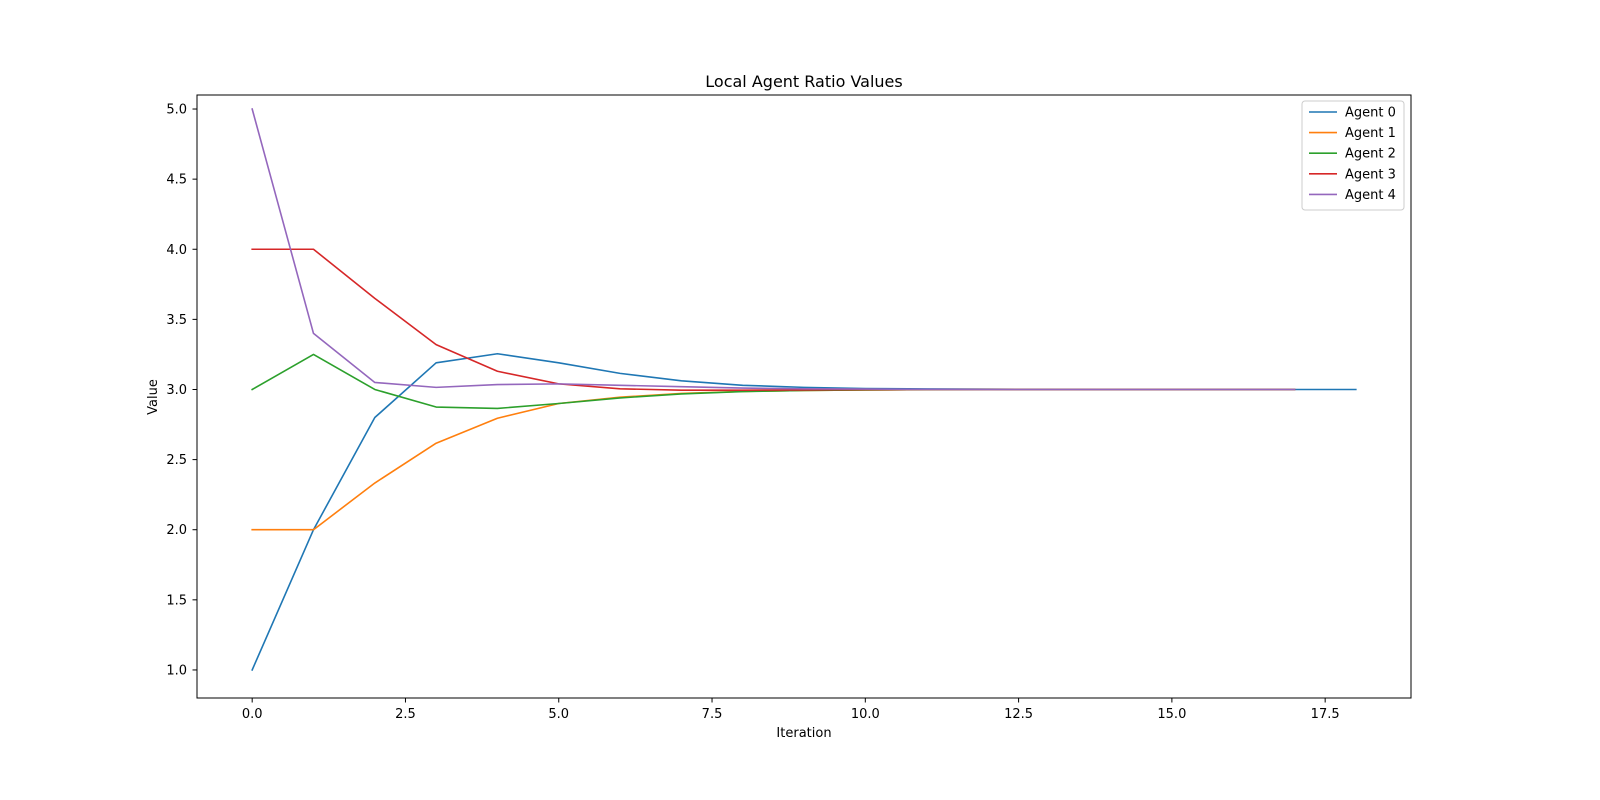  Describe the element at coordinates (176, 600) in the screenshot. I see `y-tick-label: 1.5` at that location.